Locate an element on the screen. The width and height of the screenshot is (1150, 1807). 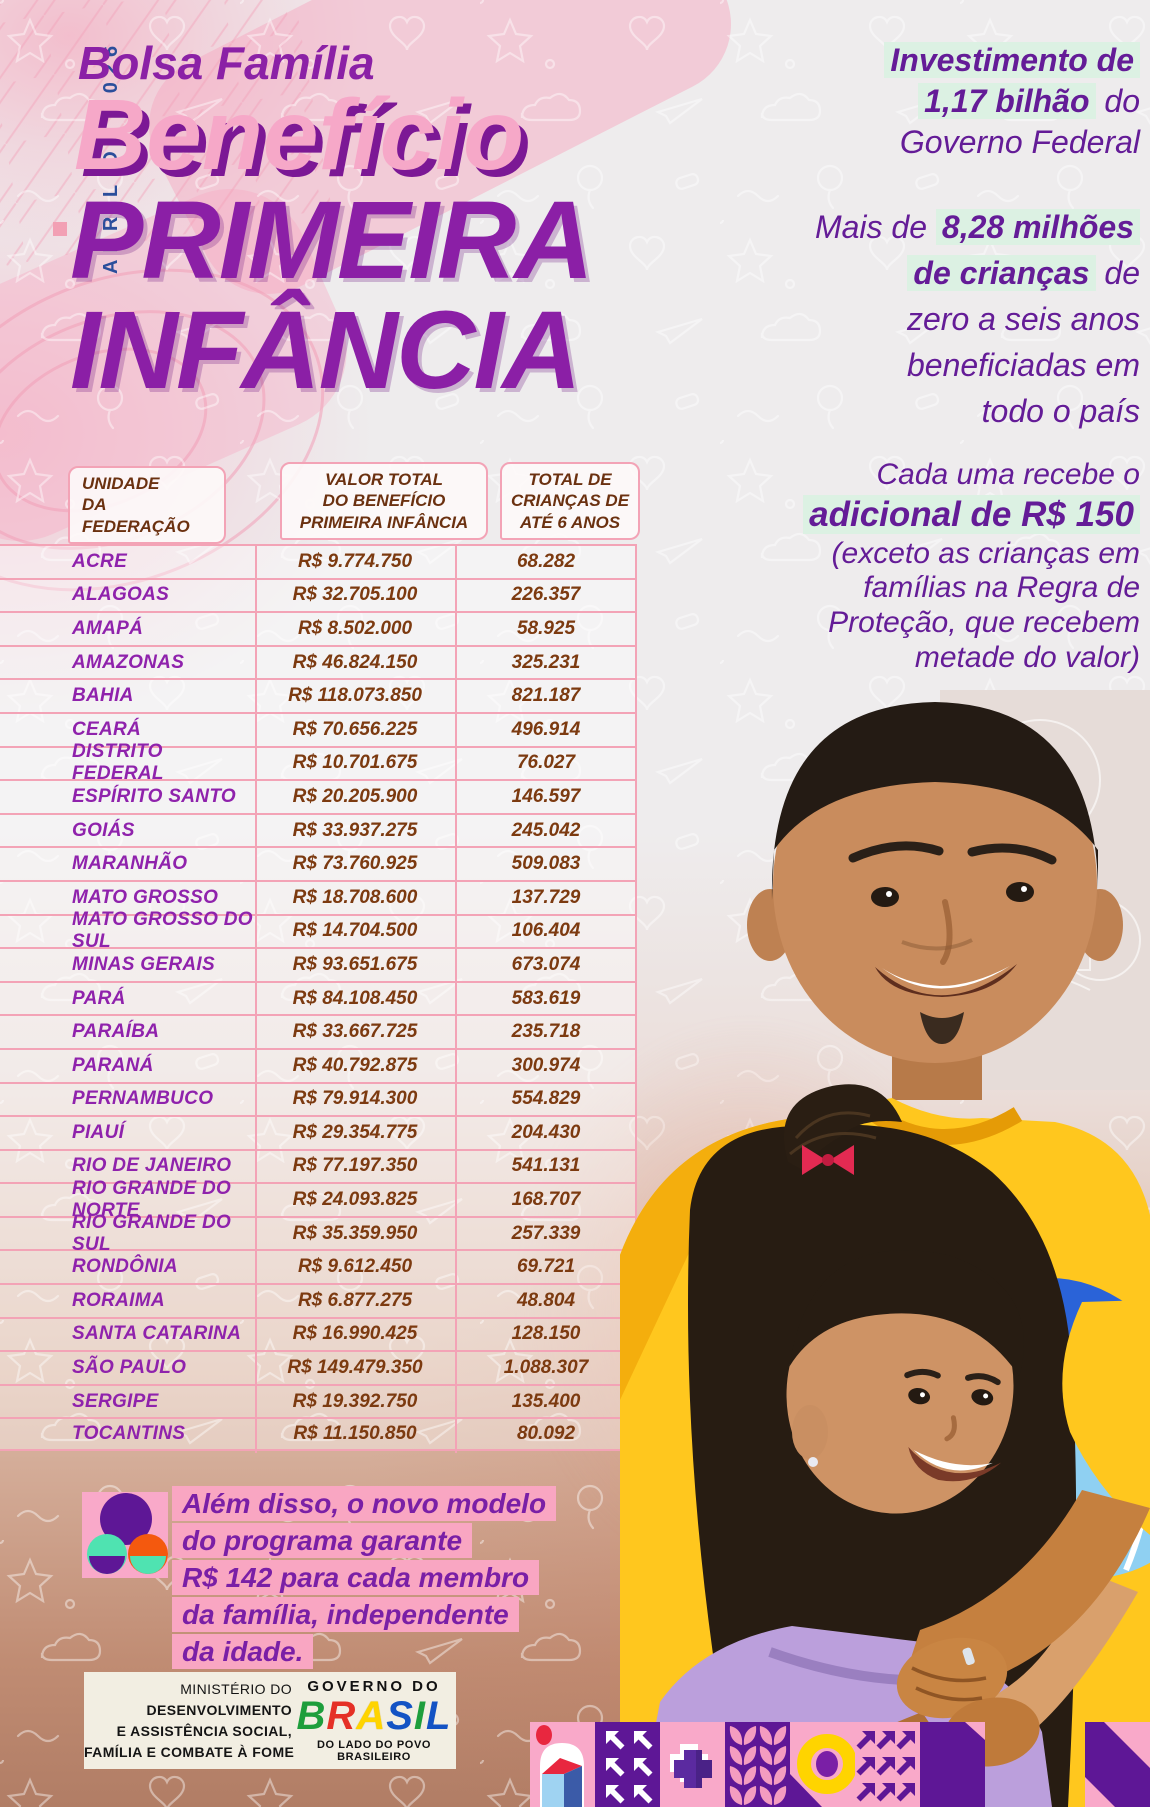
tile-strip-gap is located at coordinates (1035, 1764).